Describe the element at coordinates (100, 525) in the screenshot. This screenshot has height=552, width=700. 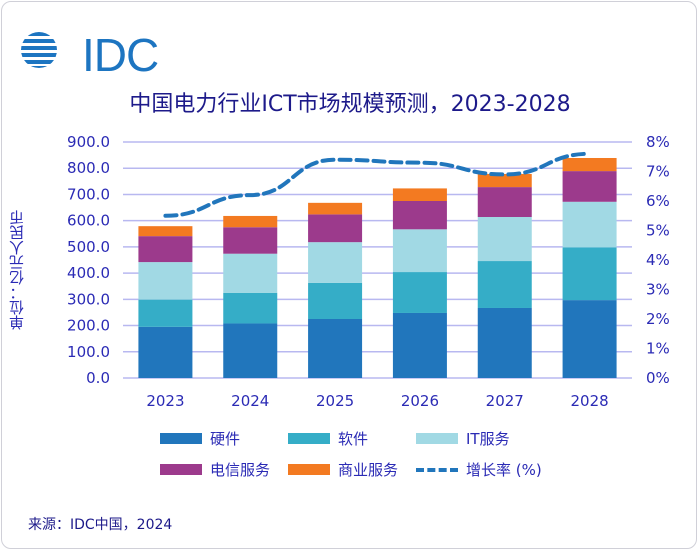
I see `source-note: 来源：IDC中国，2024` at that location.